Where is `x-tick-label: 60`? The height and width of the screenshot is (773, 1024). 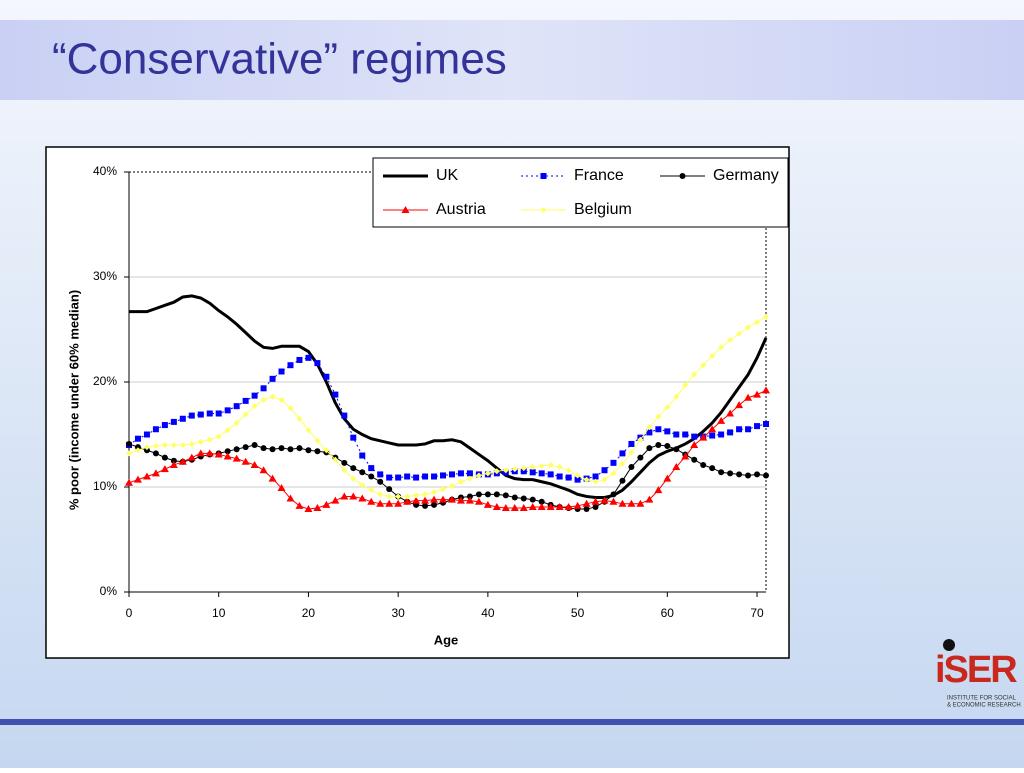
x-tick-label: 60 is located at coordinates (668, 613).